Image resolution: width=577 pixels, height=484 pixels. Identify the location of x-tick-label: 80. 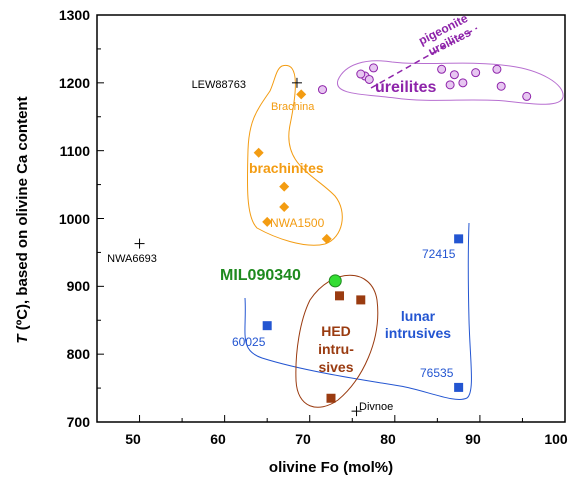
(388, 439).